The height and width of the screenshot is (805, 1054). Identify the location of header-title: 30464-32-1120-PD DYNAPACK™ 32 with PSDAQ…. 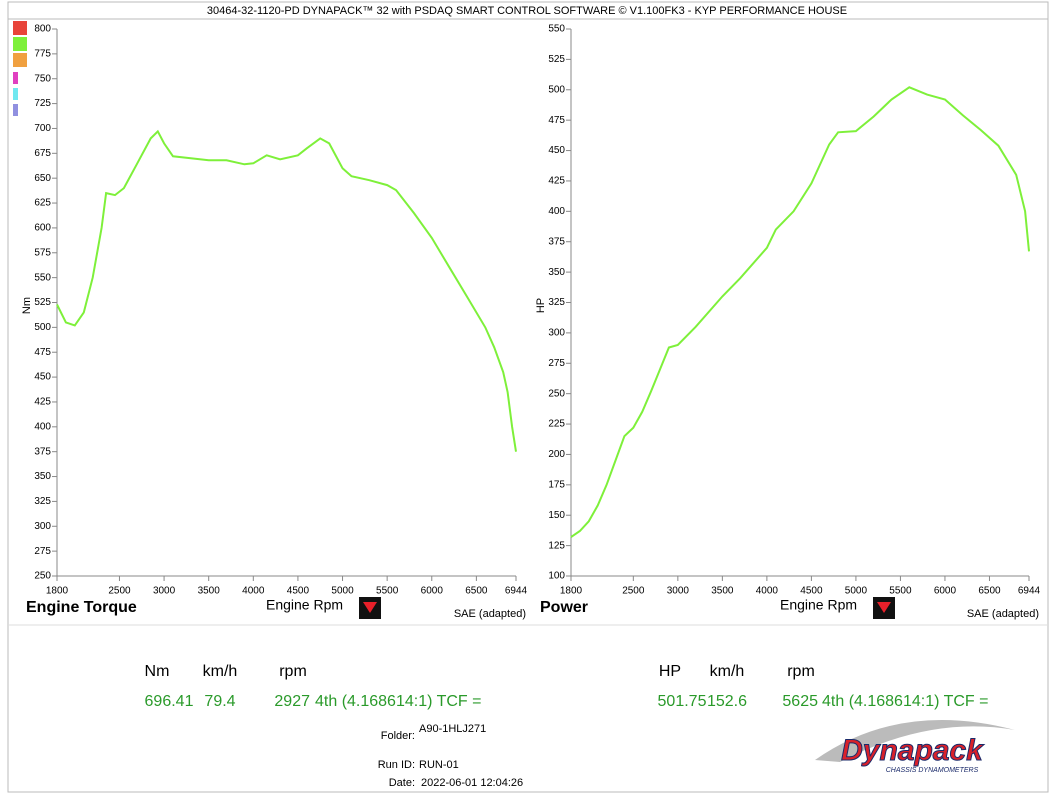
(527, 11).